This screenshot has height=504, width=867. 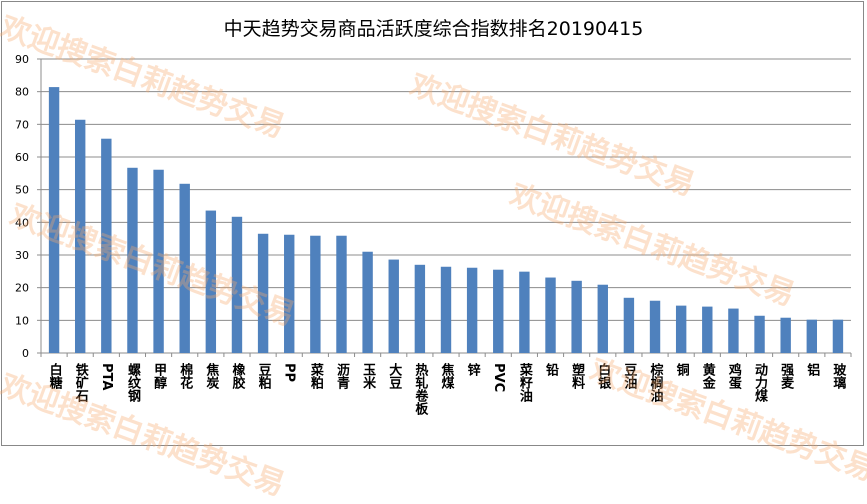 What do you see at coordinates (133, 382) in the screenshot?
I see `x-tick-label: 螺纹钢` at bounding box center [133, 382].